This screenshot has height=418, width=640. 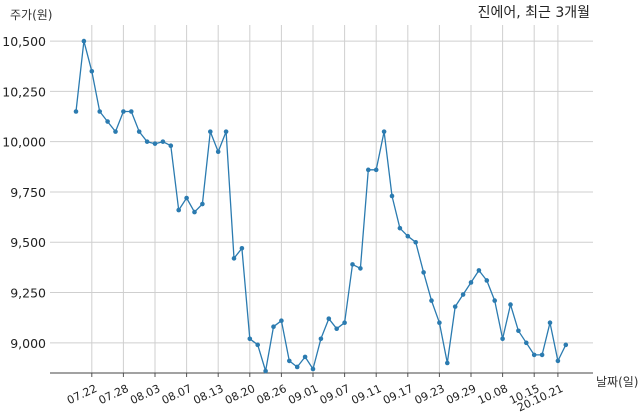 I want to click on y-tick-label: 9,250, so click(x=28, y=293).